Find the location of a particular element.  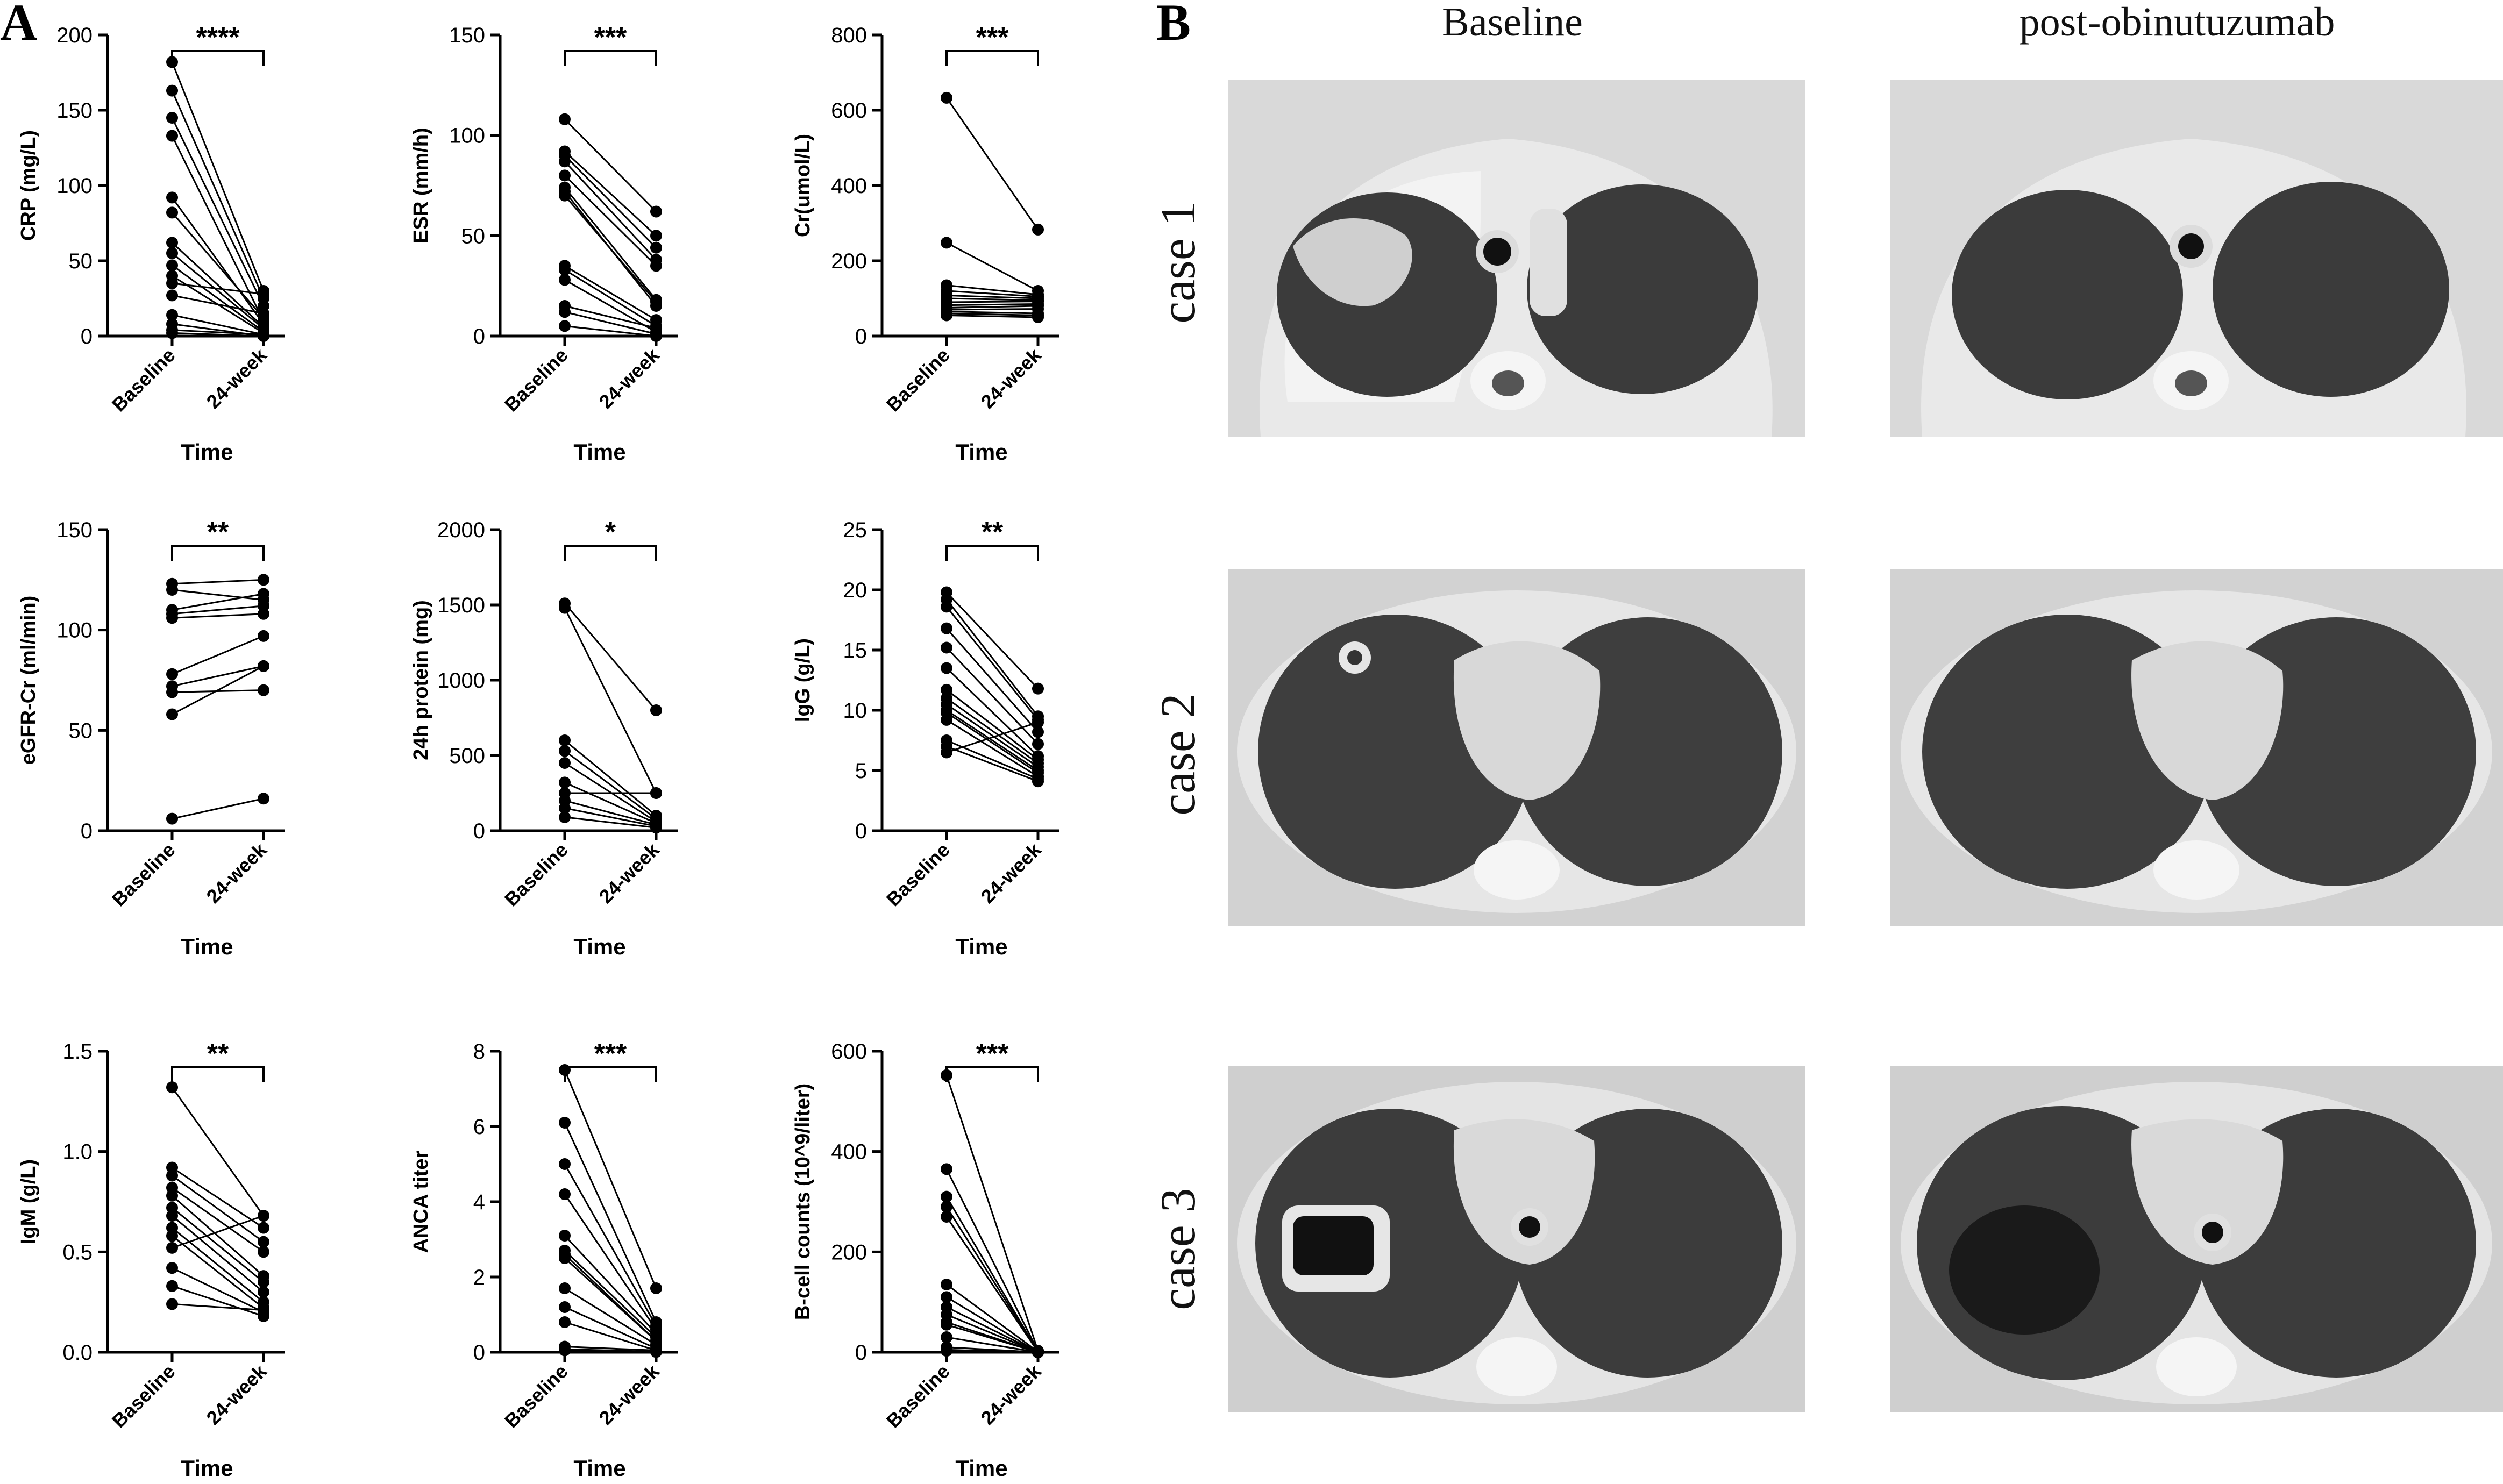

chart-9-x-tick-label: Baseline is located at coordinates (918, 1396).